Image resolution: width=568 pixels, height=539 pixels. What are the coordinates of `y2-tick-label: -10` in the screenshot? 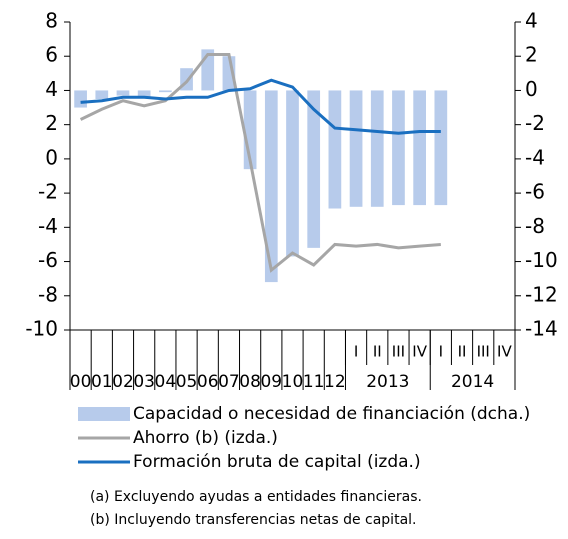 It's located at (541, 260).